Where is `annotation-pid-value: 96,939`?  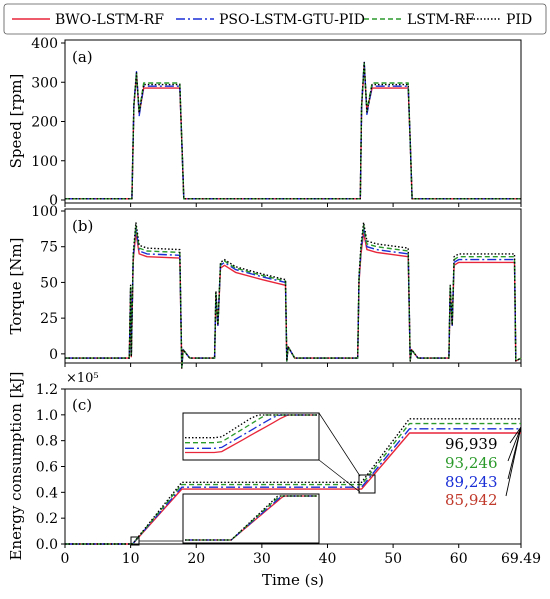
annotation-pid-value: 96,939 is located at coordinates (471, 444).